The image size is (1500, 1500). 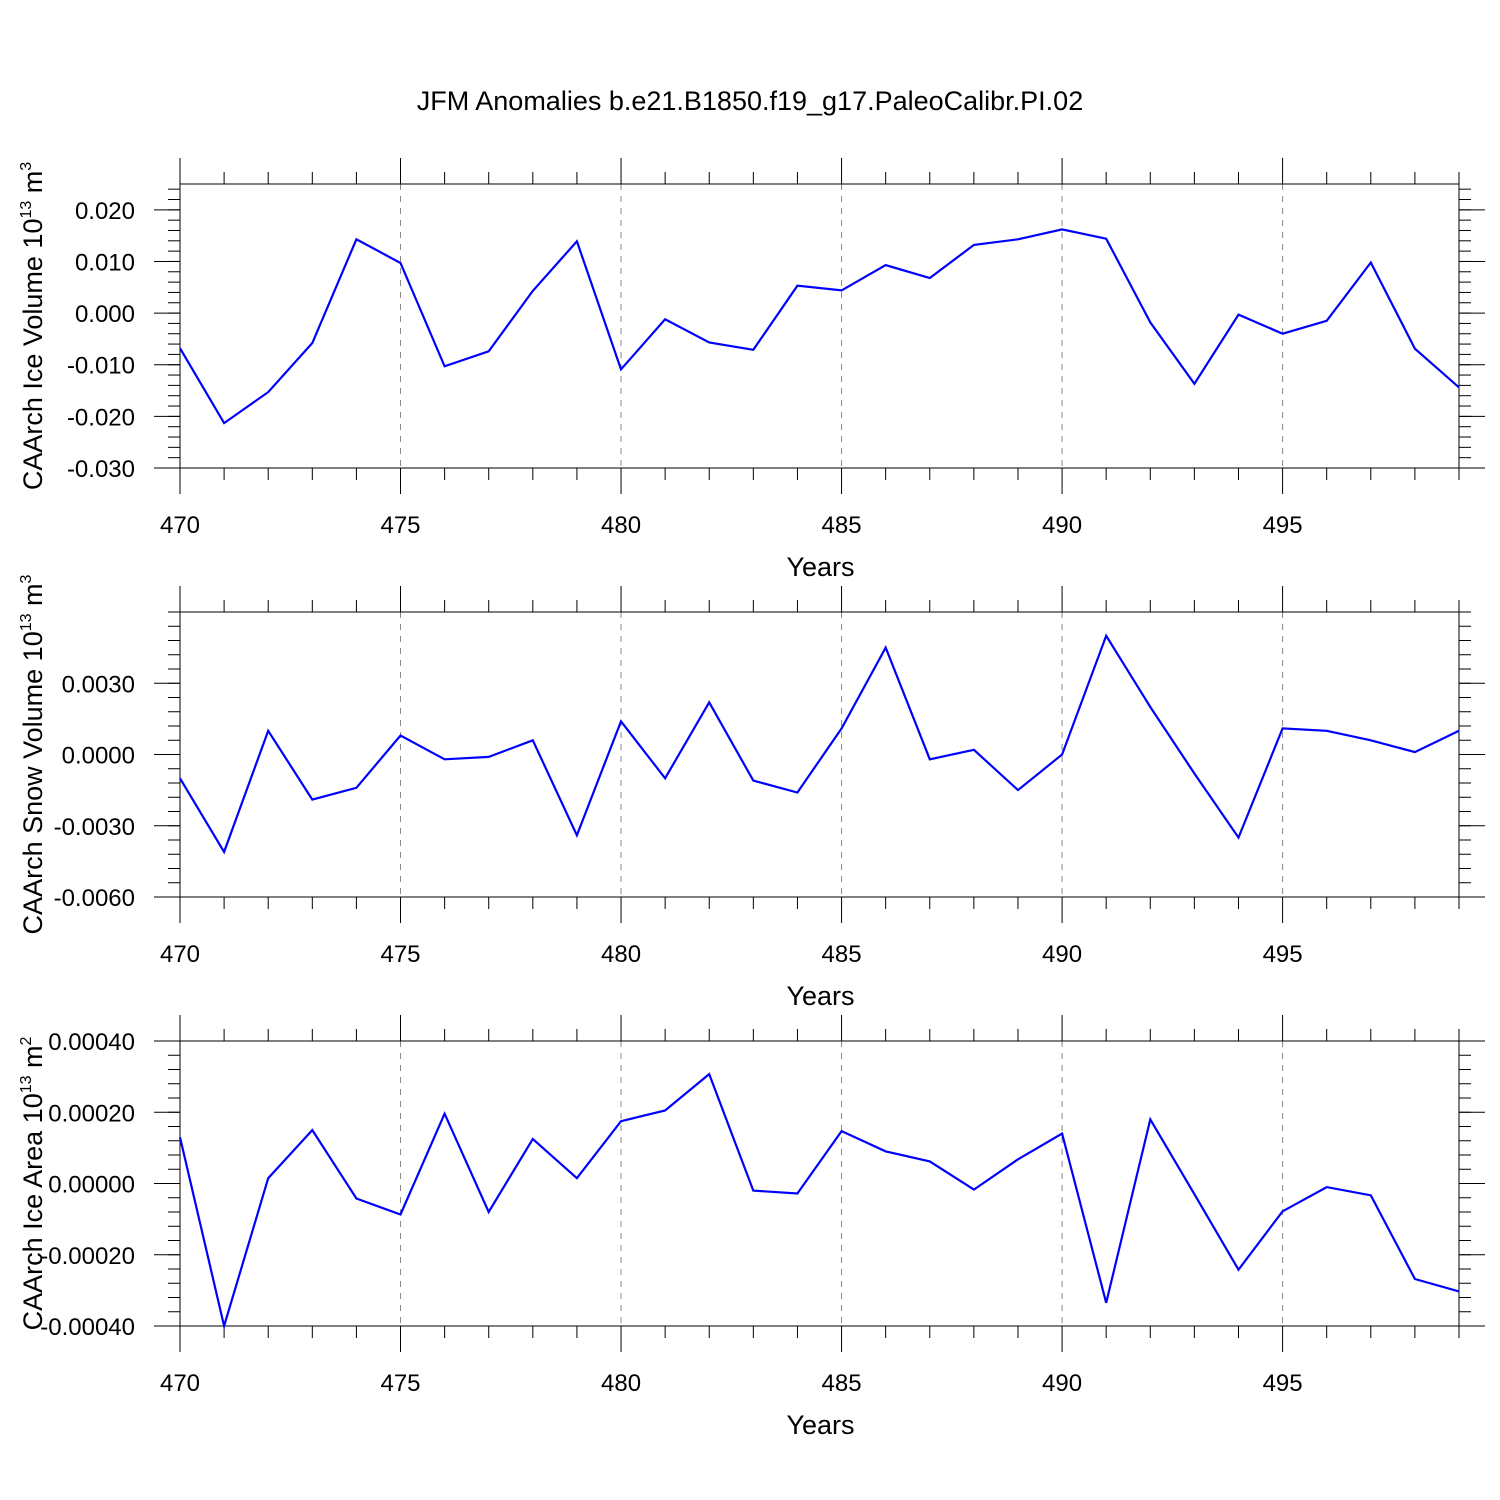 I want to click on y-axis-label: CAArch Snow Volume 1013 m3, so click(x=33, y=754).